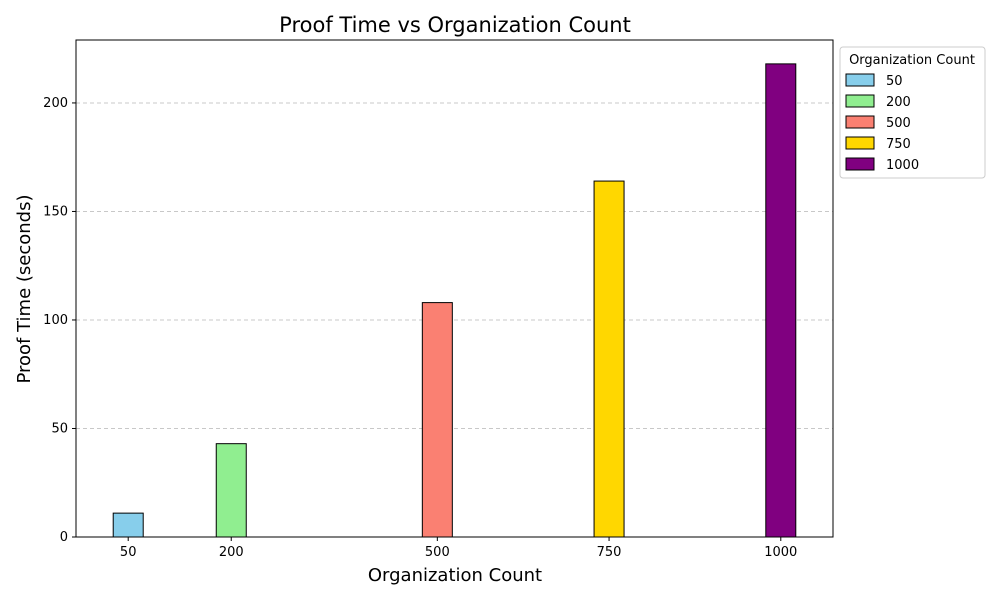 Image resolution: width=1000 pixels, height=604 pixels. I want to click on x-axis-label: Organization Count, so click(455, 575).